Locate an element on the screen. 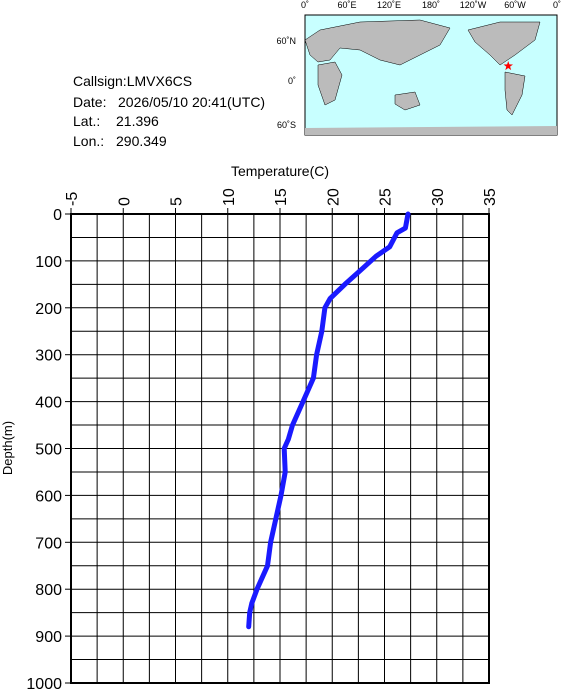 This screenshot has width=564, height=695. map-lat-label: 0˚ is located at coordinates (292, 81).